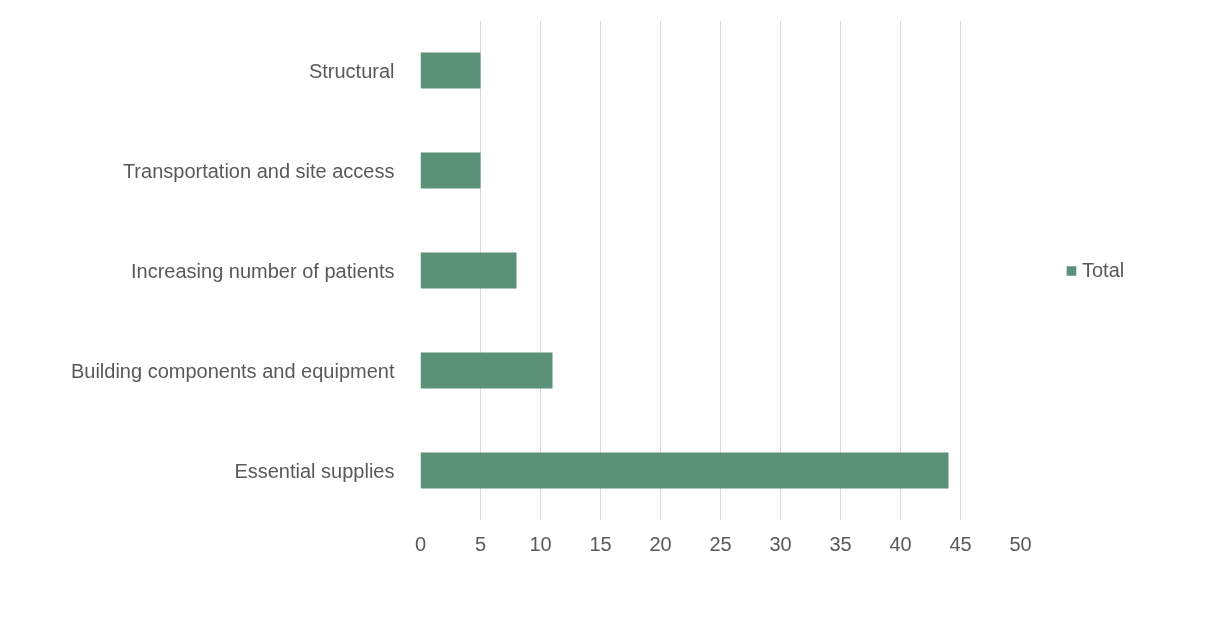  I want to click on y-tick-label: Increasing number of patients, so click(263, 270).